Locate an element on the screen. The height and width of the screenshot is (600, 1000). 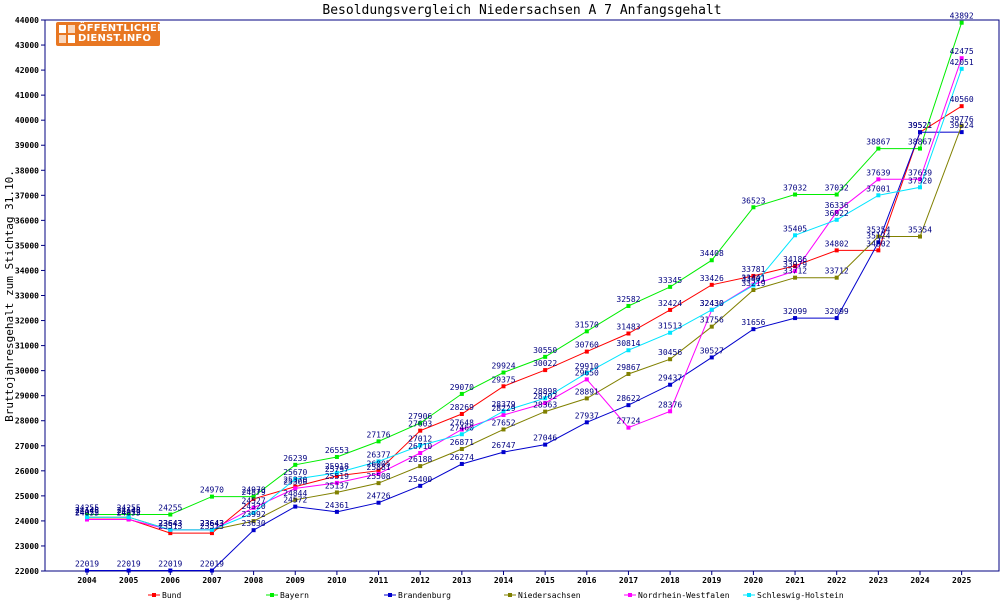
data-label: 24072 is located at coordinates (87, 512).